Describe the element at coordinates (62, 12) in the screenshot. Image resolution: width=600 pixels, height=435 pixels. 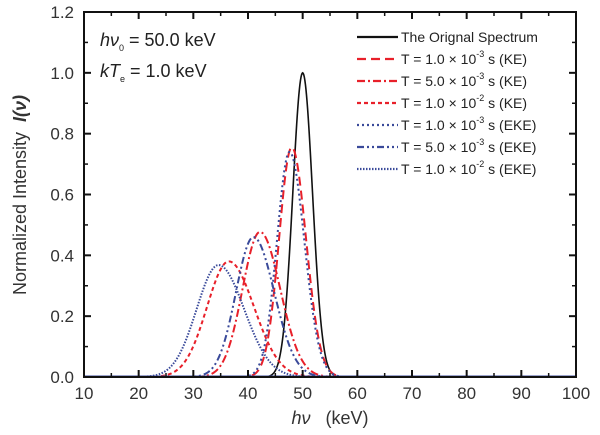
I see `y-tick-label: 1.2` at that location.